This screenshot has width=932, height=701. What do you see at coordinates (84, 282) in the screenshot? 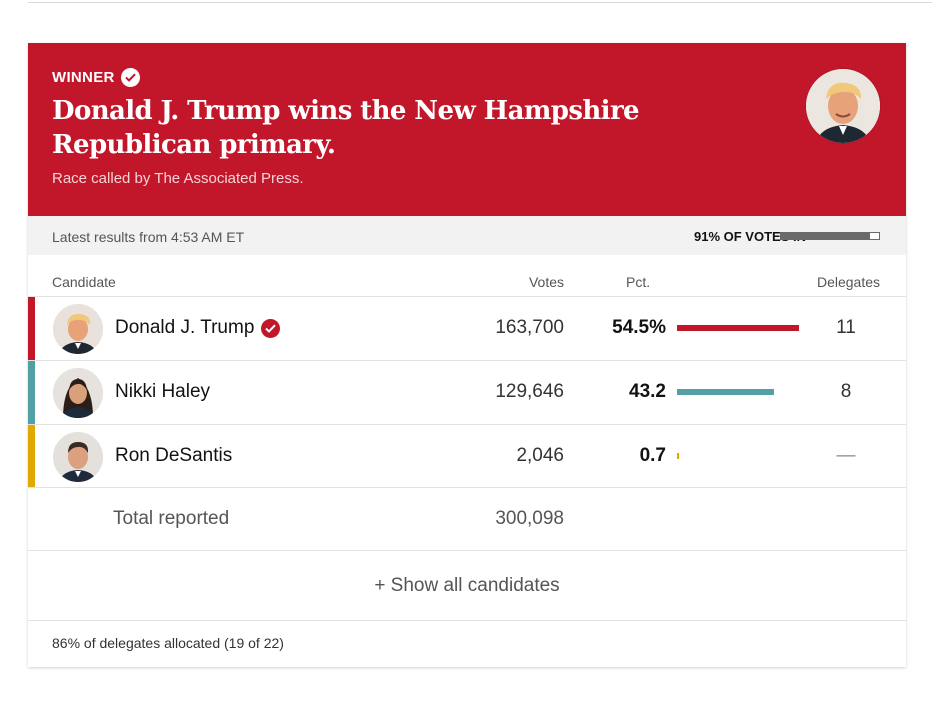
I see `header-candidate: Candidate` at bounding box center [84, 282].